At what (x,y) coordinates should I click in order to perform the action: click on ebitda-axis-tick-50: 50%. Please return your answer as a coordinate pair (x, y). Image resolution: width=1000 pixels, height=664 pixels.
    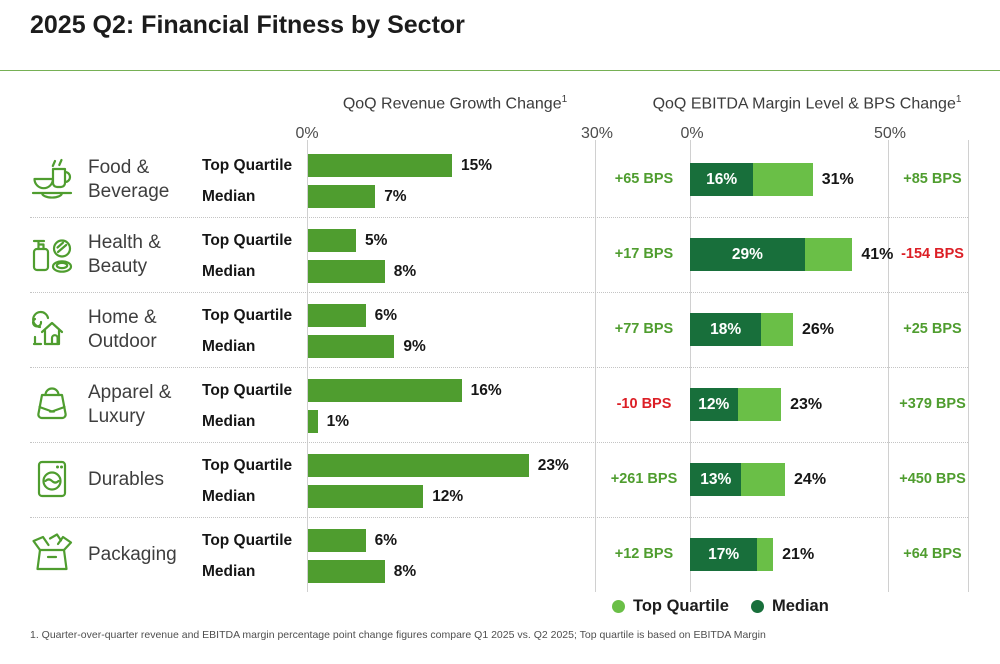
    Looking at the image, I should click on (890, 133).